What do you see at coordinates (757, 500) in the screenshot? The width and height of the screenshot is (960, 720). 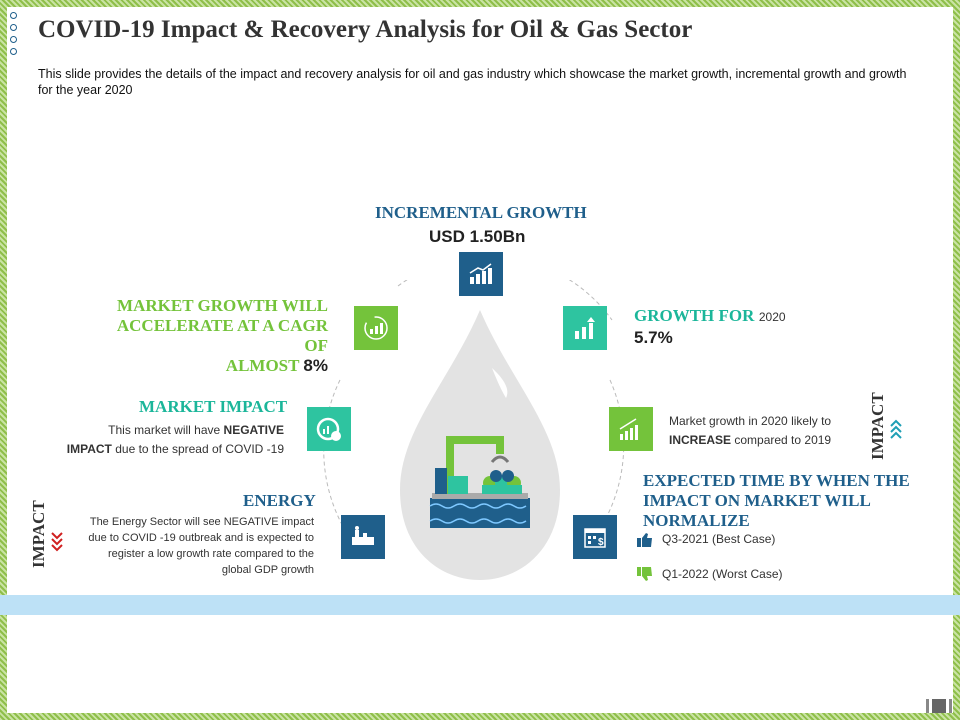 I see `expected-line2: IMPACT ON MARKET WILL` at bounding box center [757, 500].